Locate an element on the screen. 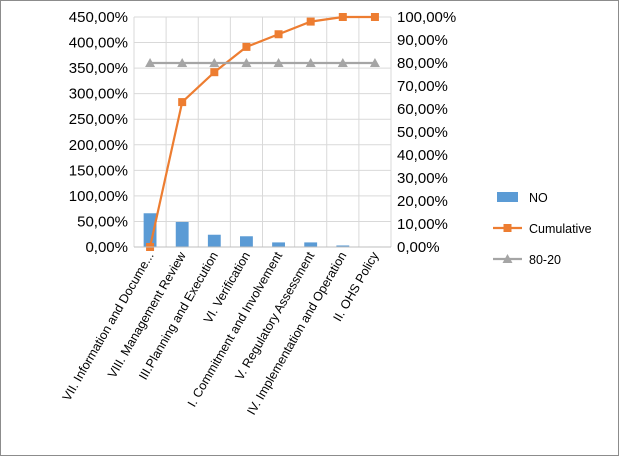 This screenshot has height=460, width=619. legend: NO Cumulative 80-20 is located at coordinates (542, 229).